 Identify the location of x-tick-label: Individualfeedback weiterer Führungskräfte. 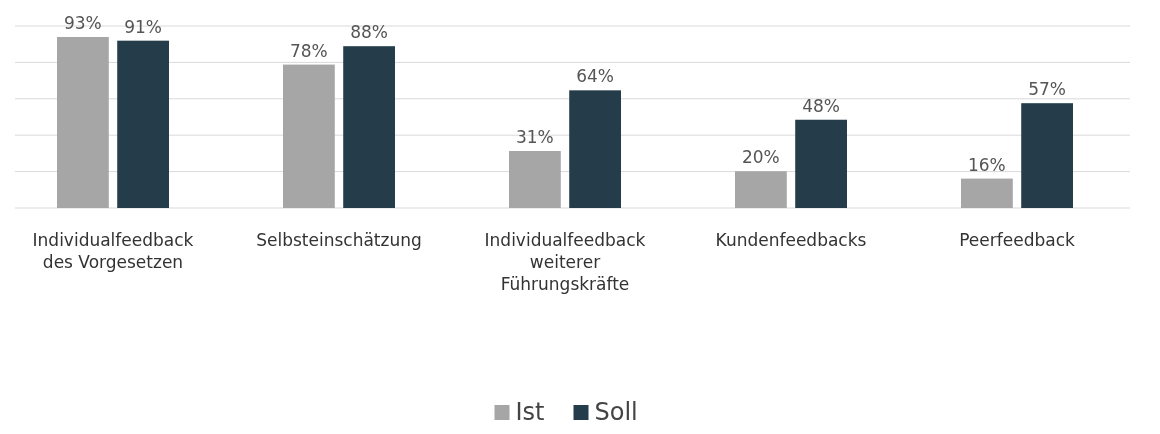
(565, 262).